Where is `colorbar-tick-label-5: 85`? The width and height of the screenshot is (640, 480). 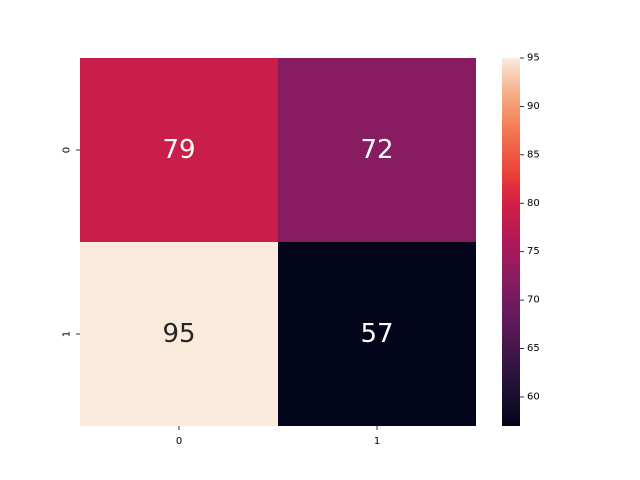
colorbar-tick-label-5: 85 is located at coordinates (533, 154).